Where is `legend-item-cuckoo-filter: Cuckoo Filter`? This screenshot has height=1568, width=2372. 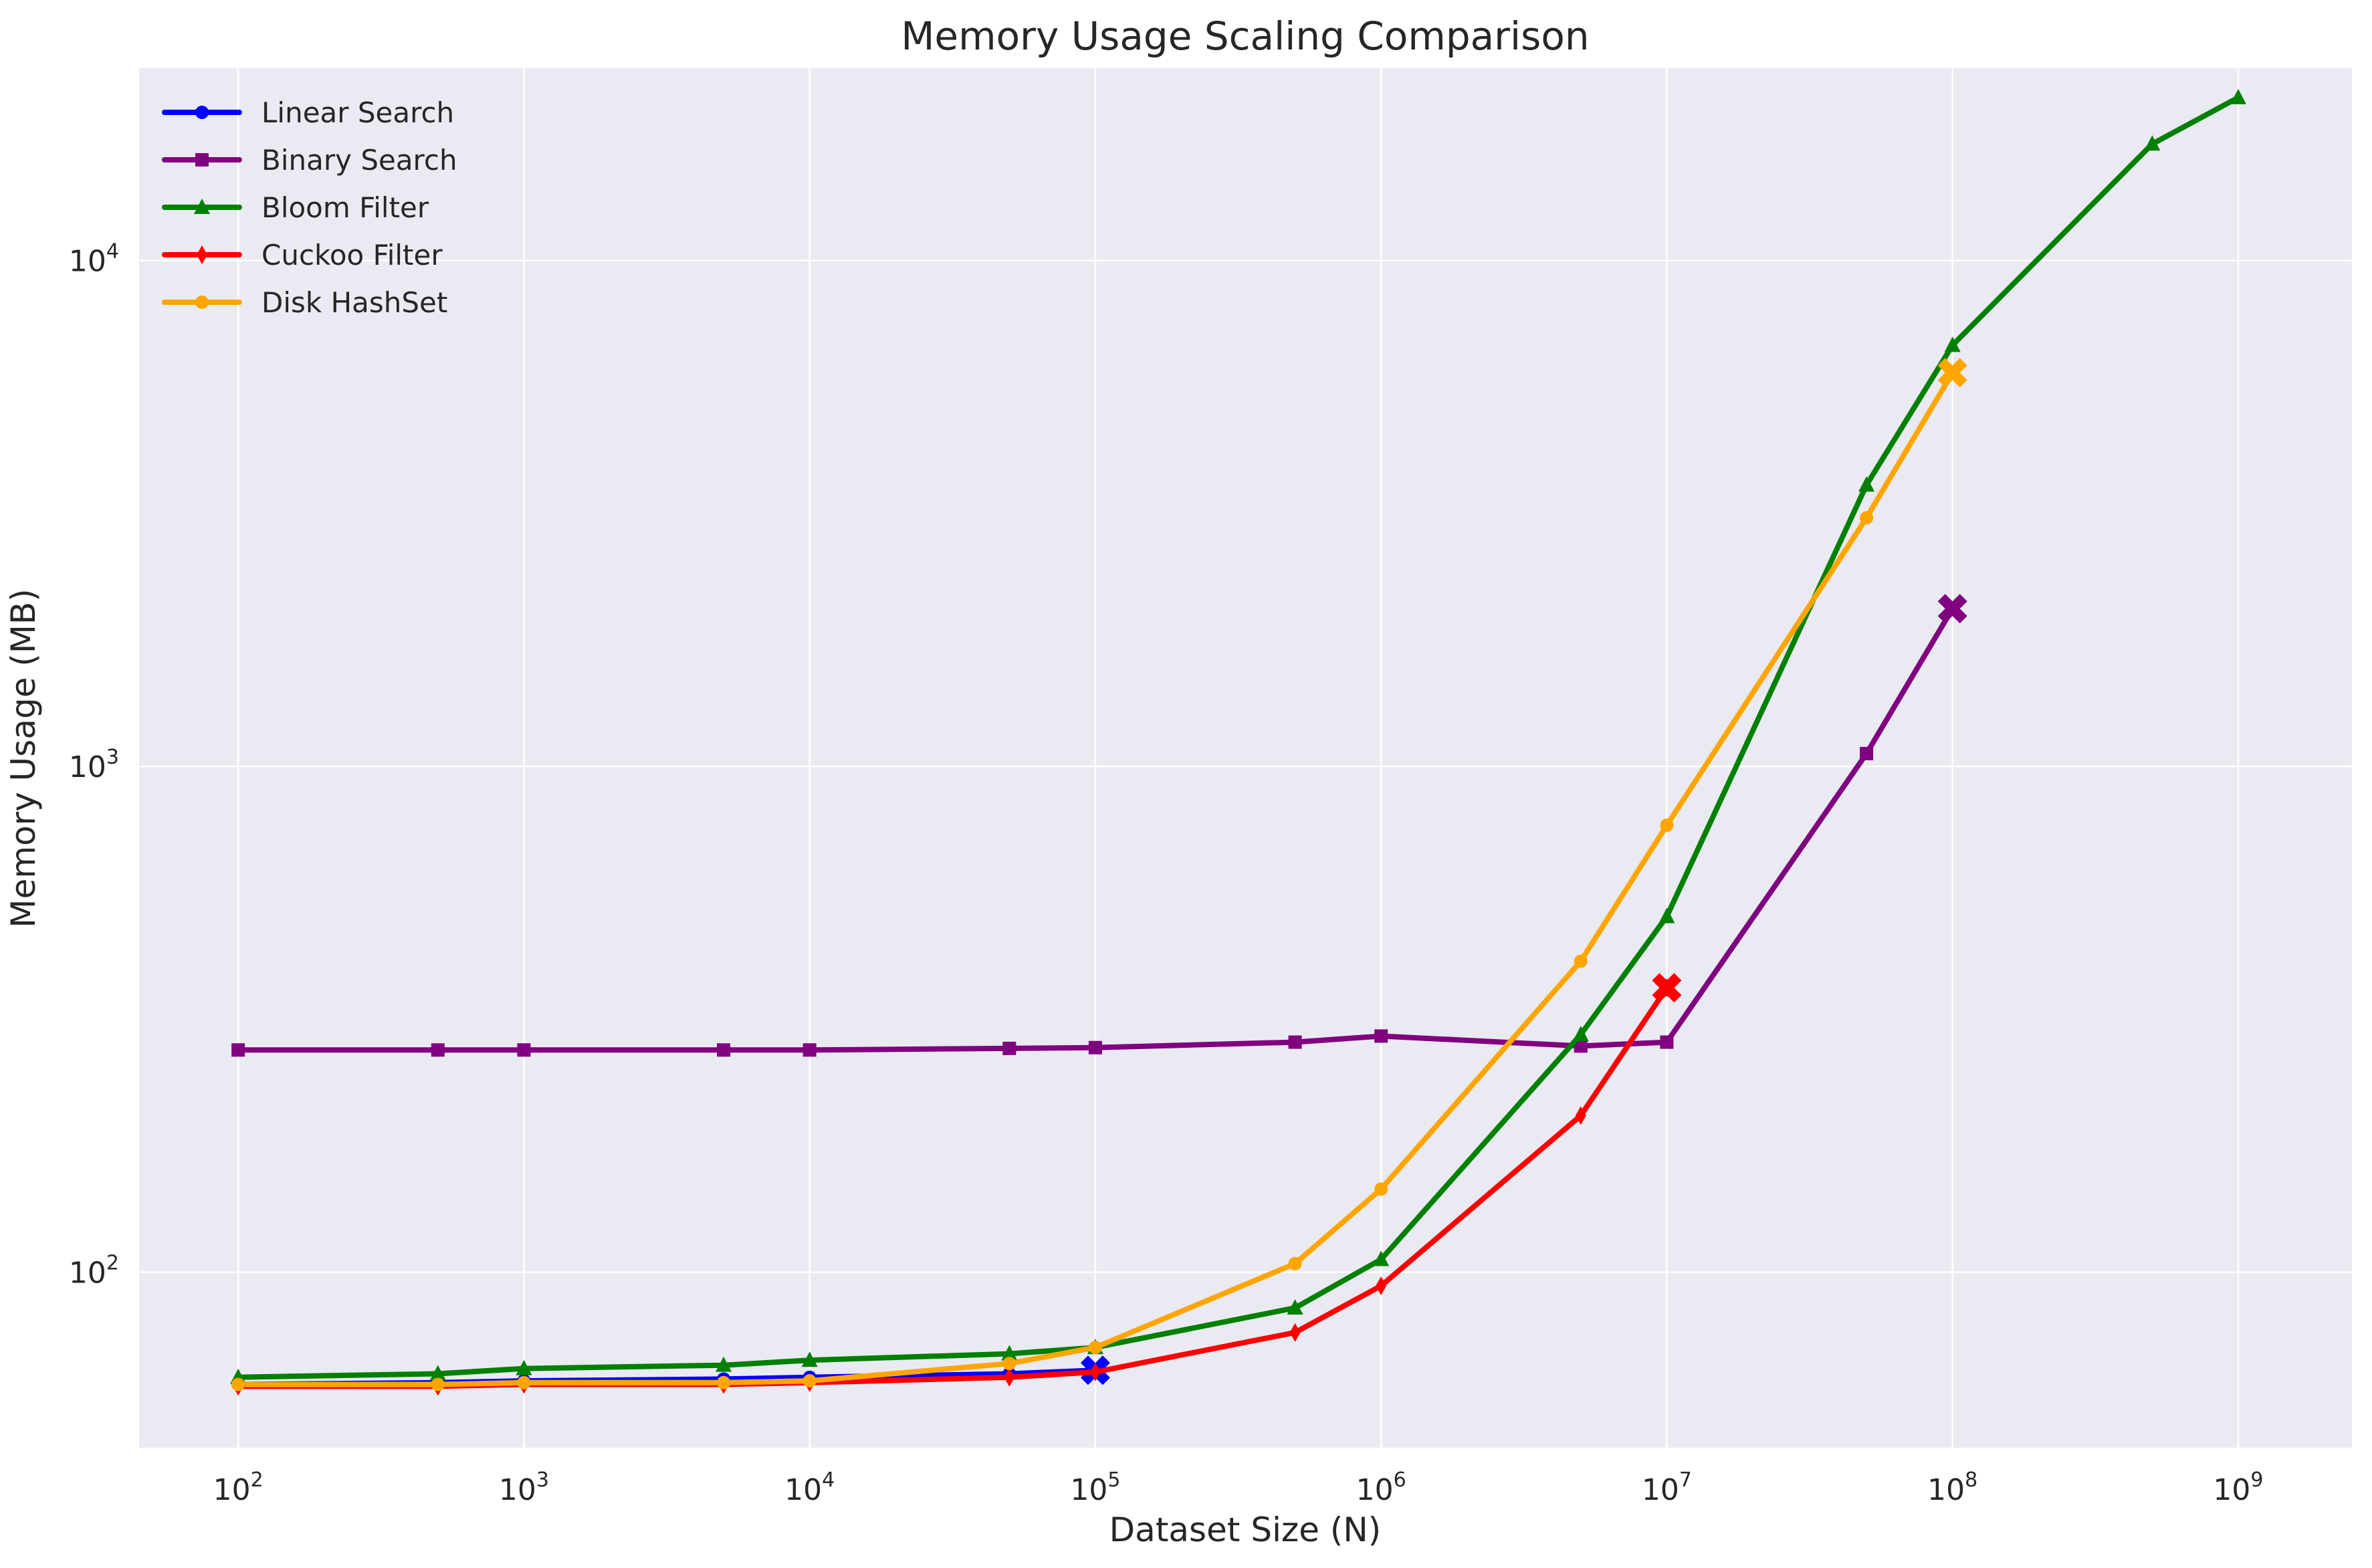 legend-item-cuckoo-filter: Cuckoo Filter is located at coordinates (302, 255).